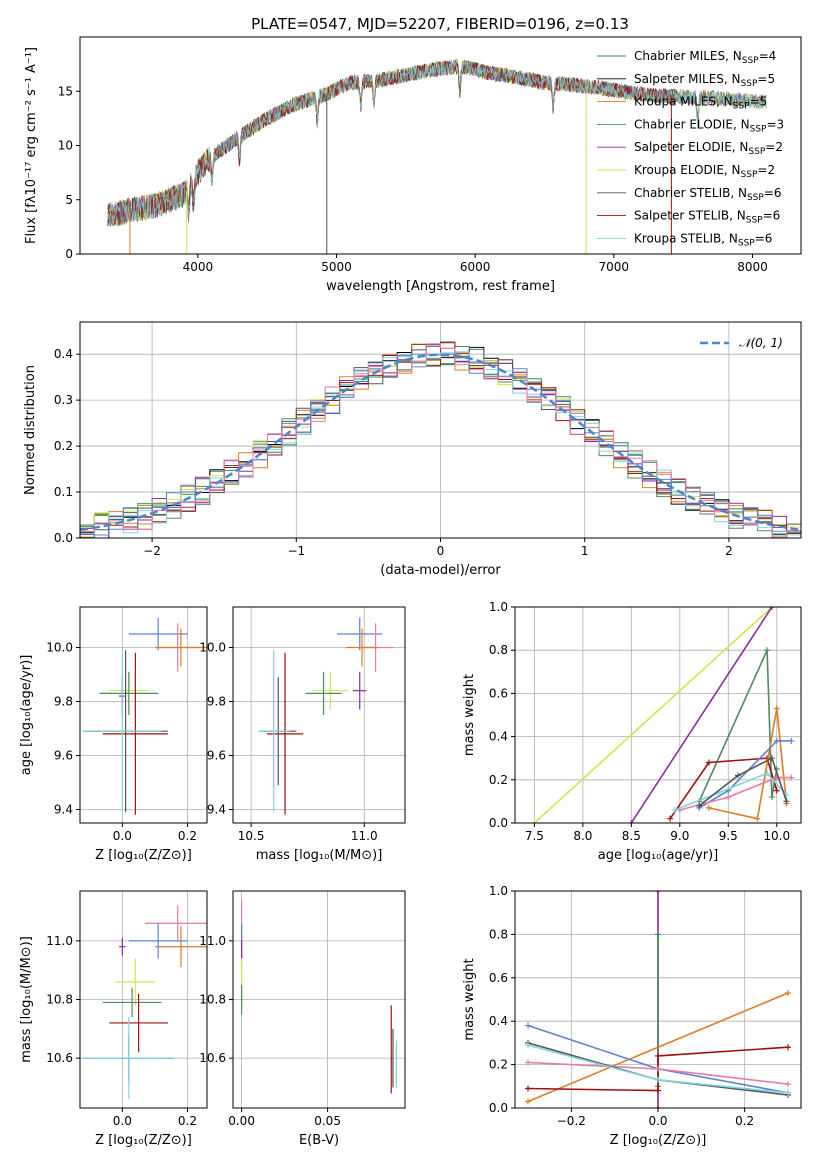 The image size is (819, 1170). What do you see at coordinates (469, 999) in the screenshot?
I see `y-axis-label: mass weight` at bounding box center [469, 999].